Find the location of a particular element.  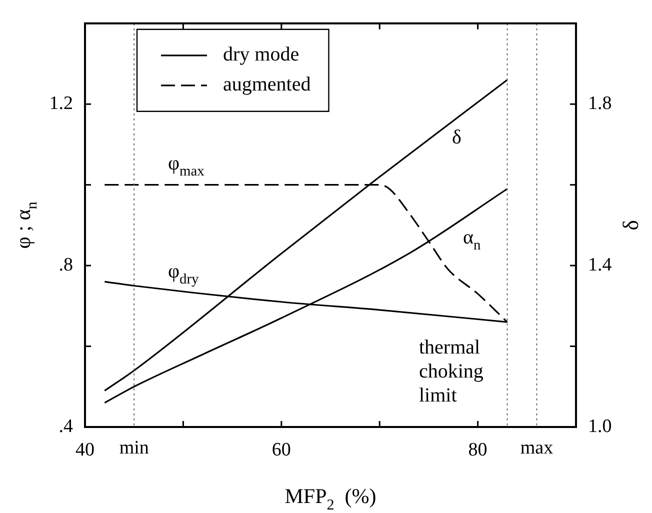

y2-axis-title: δ is located at coordinates (630, 225).